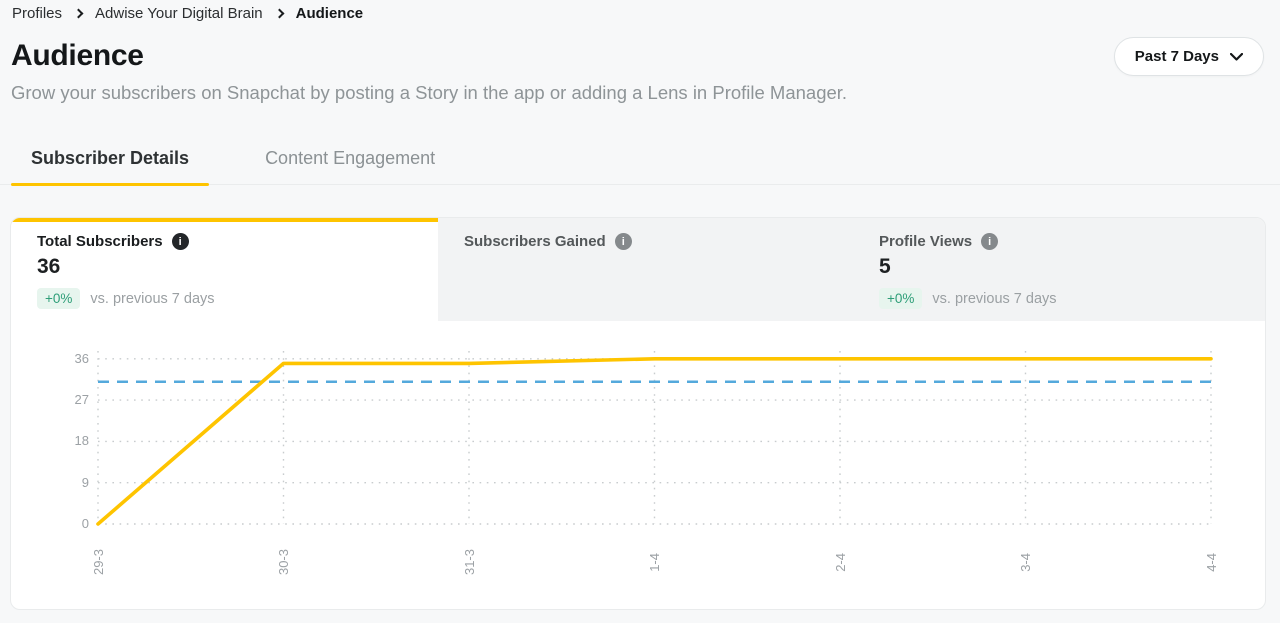 The height and width of the screenshot is (623, 1280). What do you see at coordinates (85, 523) in the screenshot?
I see `y-axis-tick-label: 0` at bounding box center [85, 523].